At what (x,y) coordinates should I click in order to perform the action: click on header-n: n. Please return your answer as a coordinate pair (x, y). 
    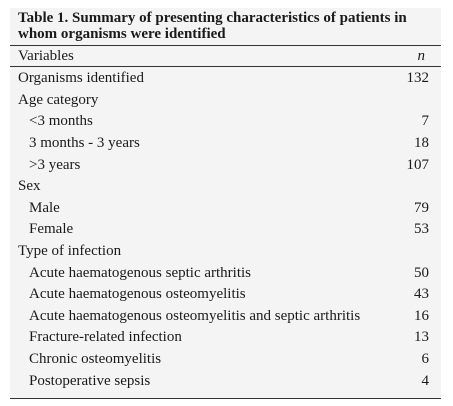
    Looking at the image, I should click on (421, 55).